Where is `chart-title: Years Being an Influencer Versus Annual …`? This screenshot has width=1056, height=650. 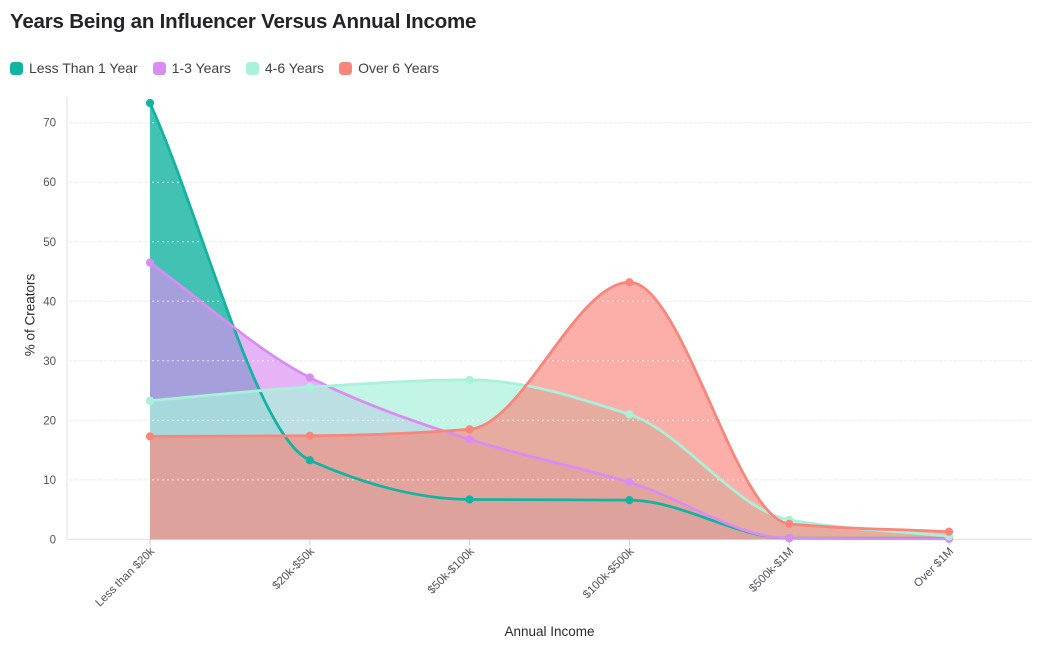
chart-title: Years Being an Influencer Versus Annual … is located at coordinates (243, 21).